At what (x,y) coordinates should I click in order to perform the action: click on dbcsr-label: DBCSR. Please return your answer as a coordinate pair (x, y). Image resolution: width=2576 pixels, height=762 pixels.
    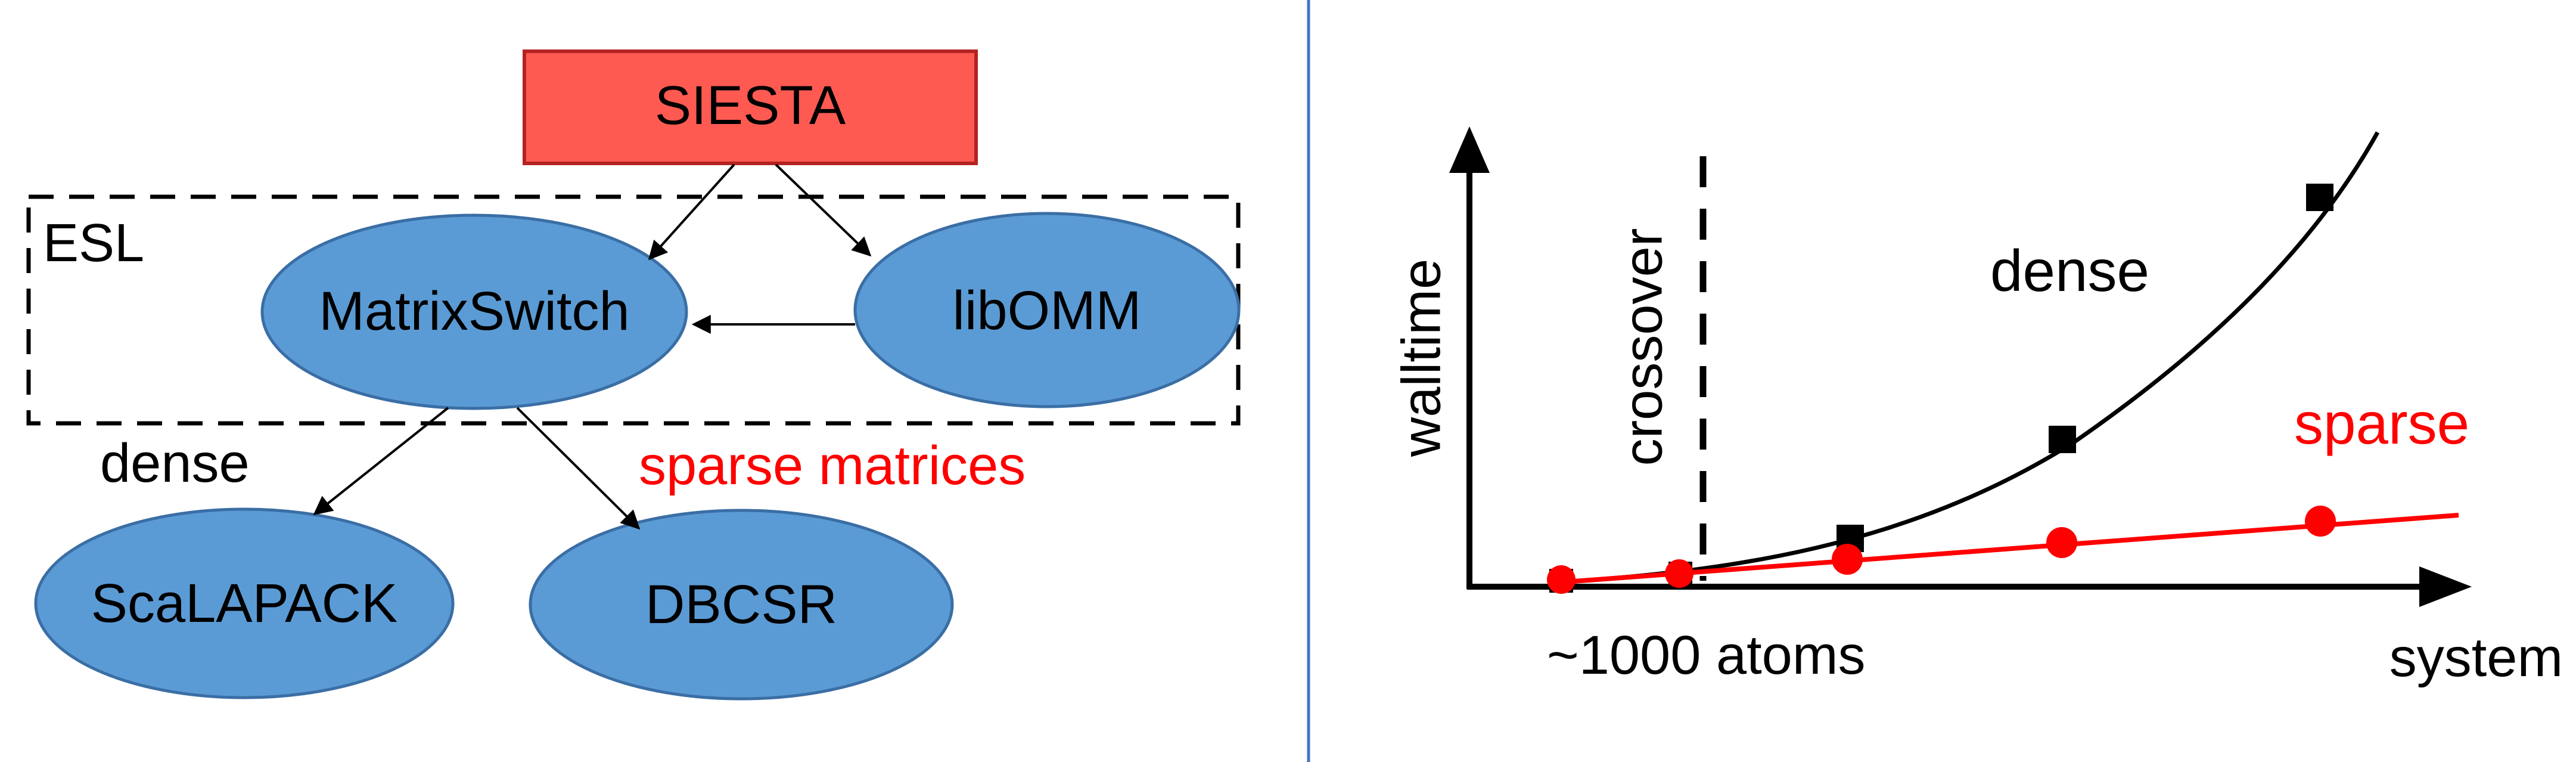
    Looking at the image, I should click on (741, 604).